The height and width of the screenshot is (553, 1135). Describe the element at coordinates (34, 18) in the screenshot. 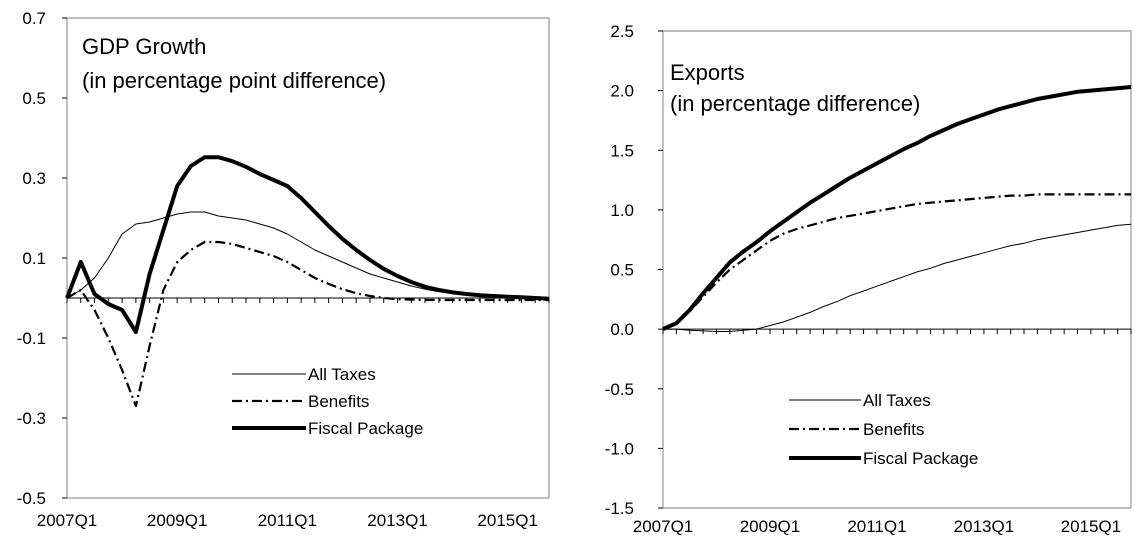

I see `y-tick-label: 0.7` at that location.